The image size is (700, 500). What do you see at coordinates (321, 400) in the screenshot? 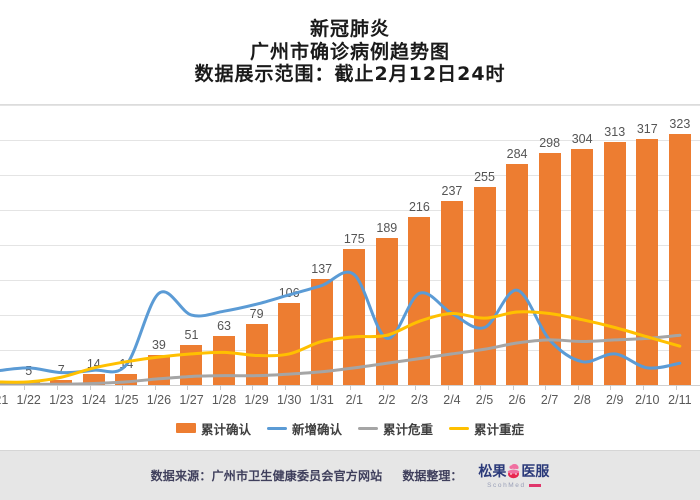
I see `x-axis-label: 1/31` at bounding box center [321, 400].